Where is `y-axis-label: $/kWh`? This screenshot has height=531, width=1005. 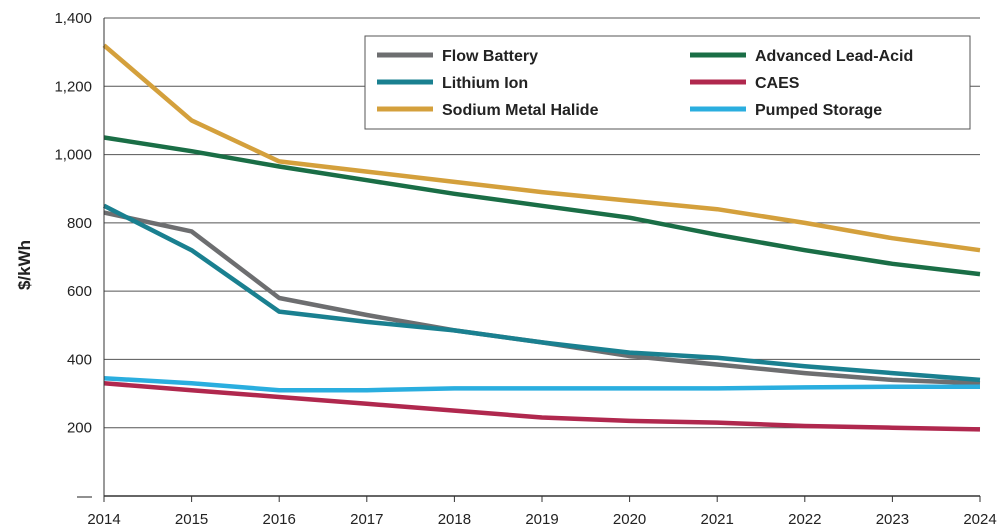 y-axis-label: $/kWh is located at coordinates (24, 265).